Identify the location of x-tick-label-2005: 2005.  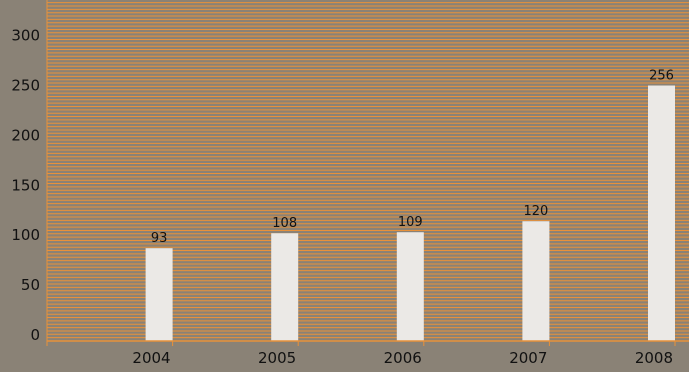
(277, 358).